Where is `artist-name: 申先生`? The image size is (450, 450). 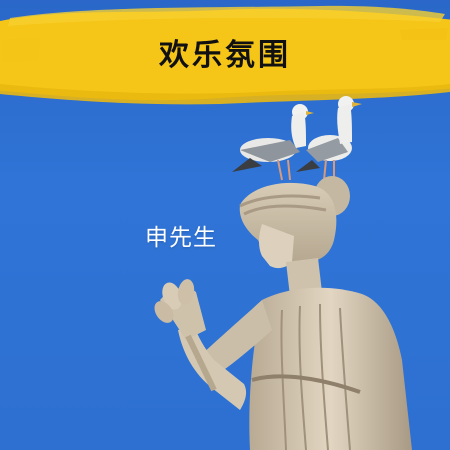
artist-name: 申先生 is located at coordinates (181, 238).